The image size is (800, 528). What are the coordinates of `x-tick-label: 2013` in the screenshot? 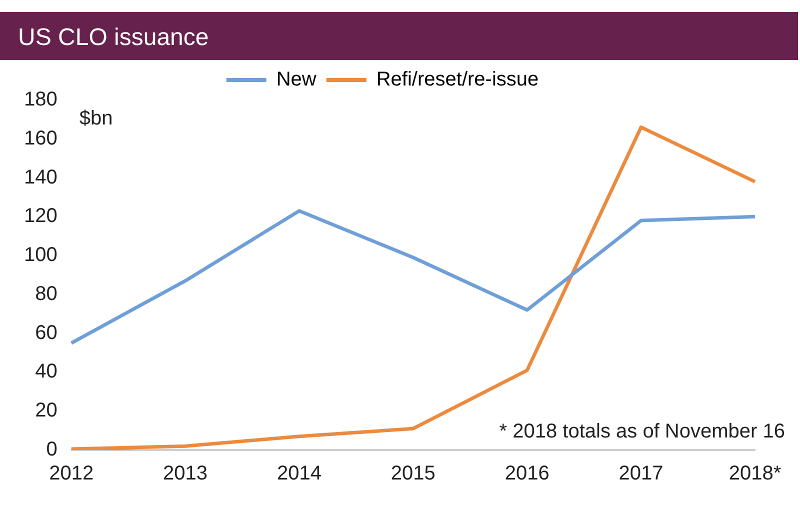 It's located at (185, 473).